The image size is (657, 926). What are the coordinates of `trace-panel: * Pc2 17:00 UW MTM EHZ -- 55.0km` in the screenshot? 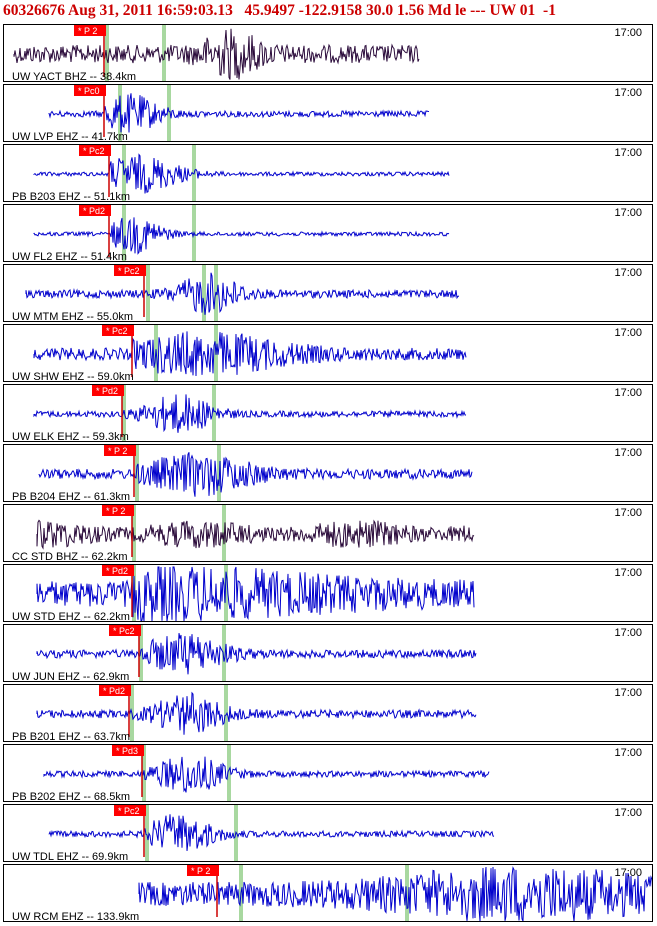 It's located at (328, 293).